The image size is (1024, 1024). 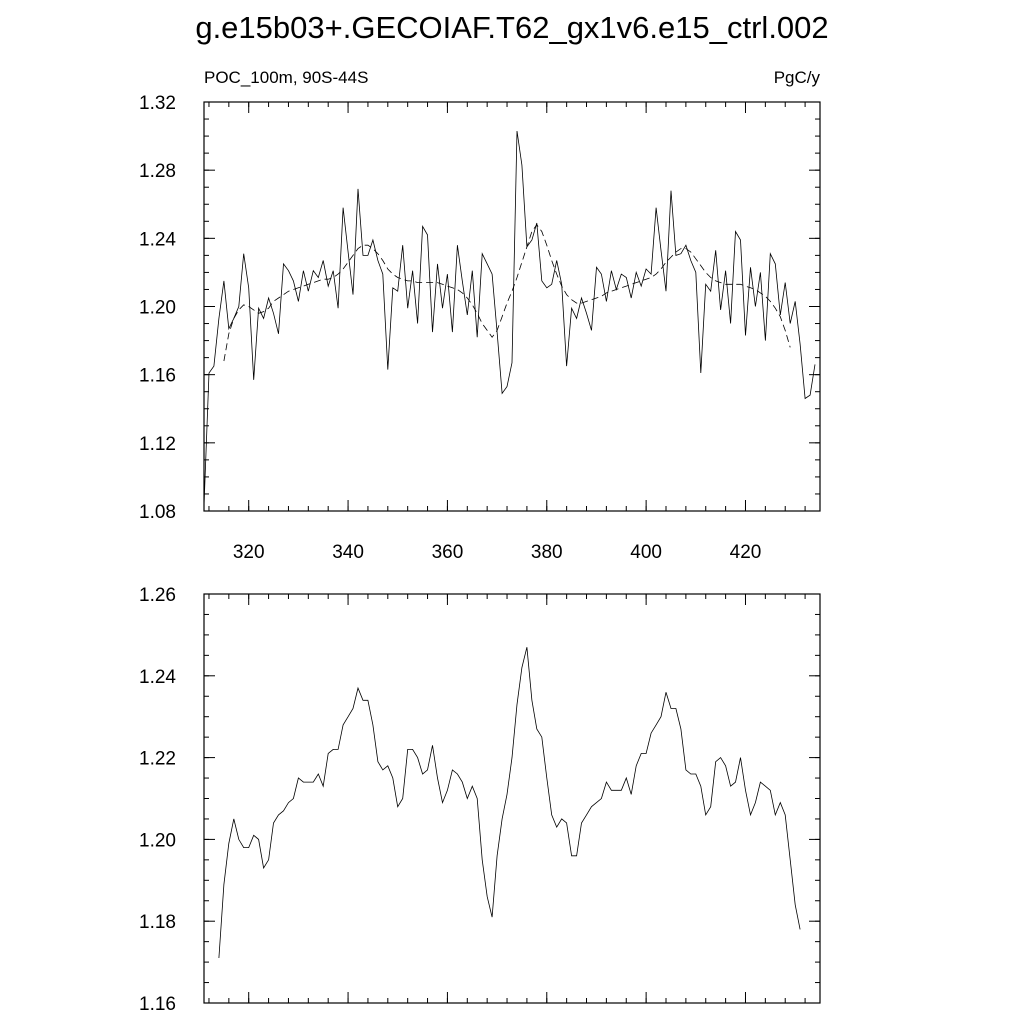 What do you see at coordinates (348, 552) in the screenshot?
I see `top-x-tick-label: 340` at bounding box center [348, 552].